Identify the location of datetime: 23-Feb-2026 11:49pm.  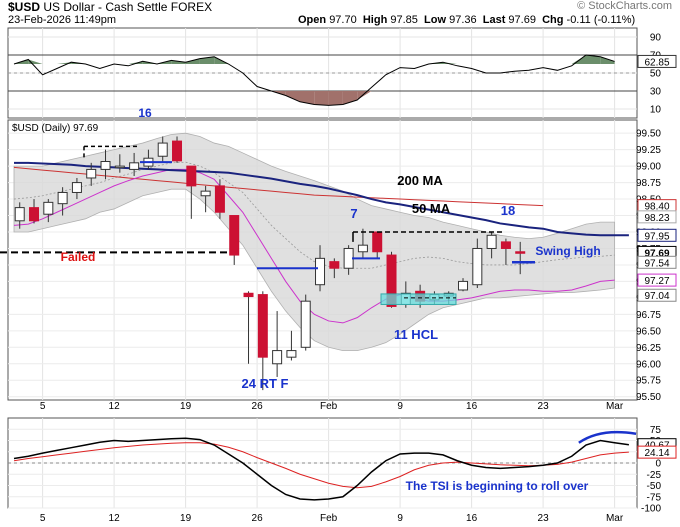
(62, 20).